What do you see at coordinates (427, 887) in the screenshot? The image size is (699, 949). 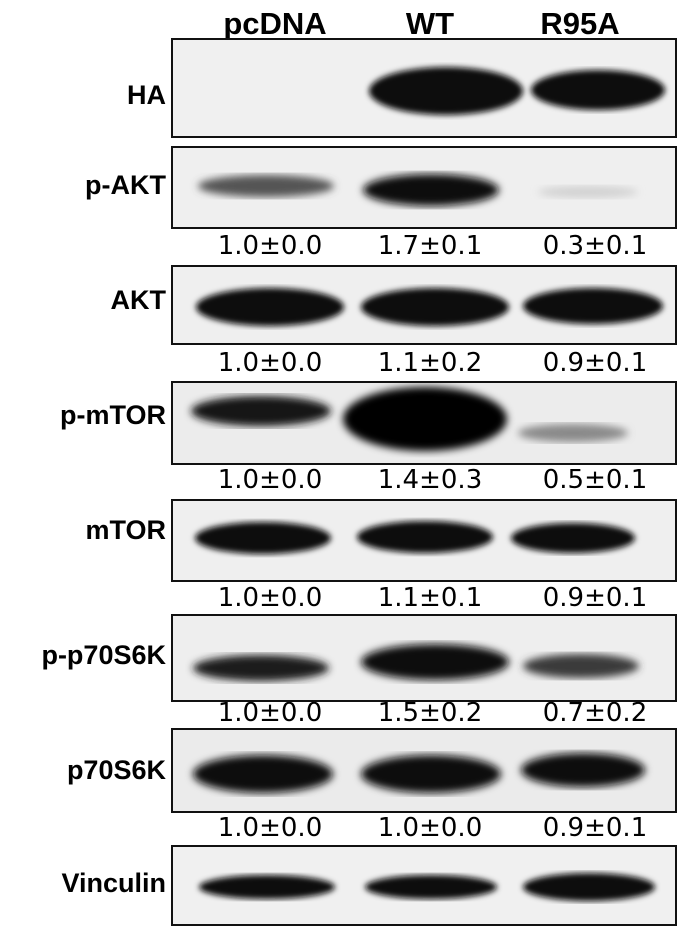 I see `blot-image-vinculin` at bounding box center [427, 887].